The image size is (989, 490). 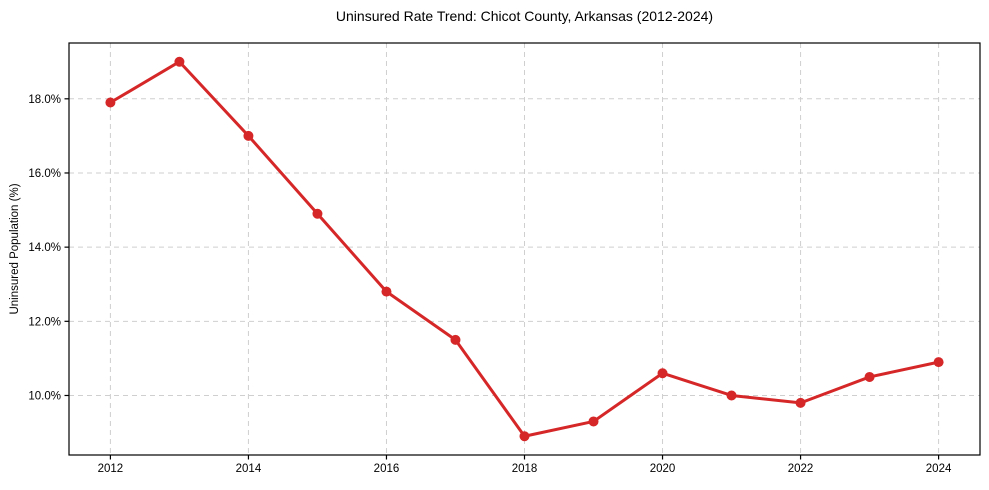 I want to click on y-tick-label: 16.0%, so click(x=44, y=174).